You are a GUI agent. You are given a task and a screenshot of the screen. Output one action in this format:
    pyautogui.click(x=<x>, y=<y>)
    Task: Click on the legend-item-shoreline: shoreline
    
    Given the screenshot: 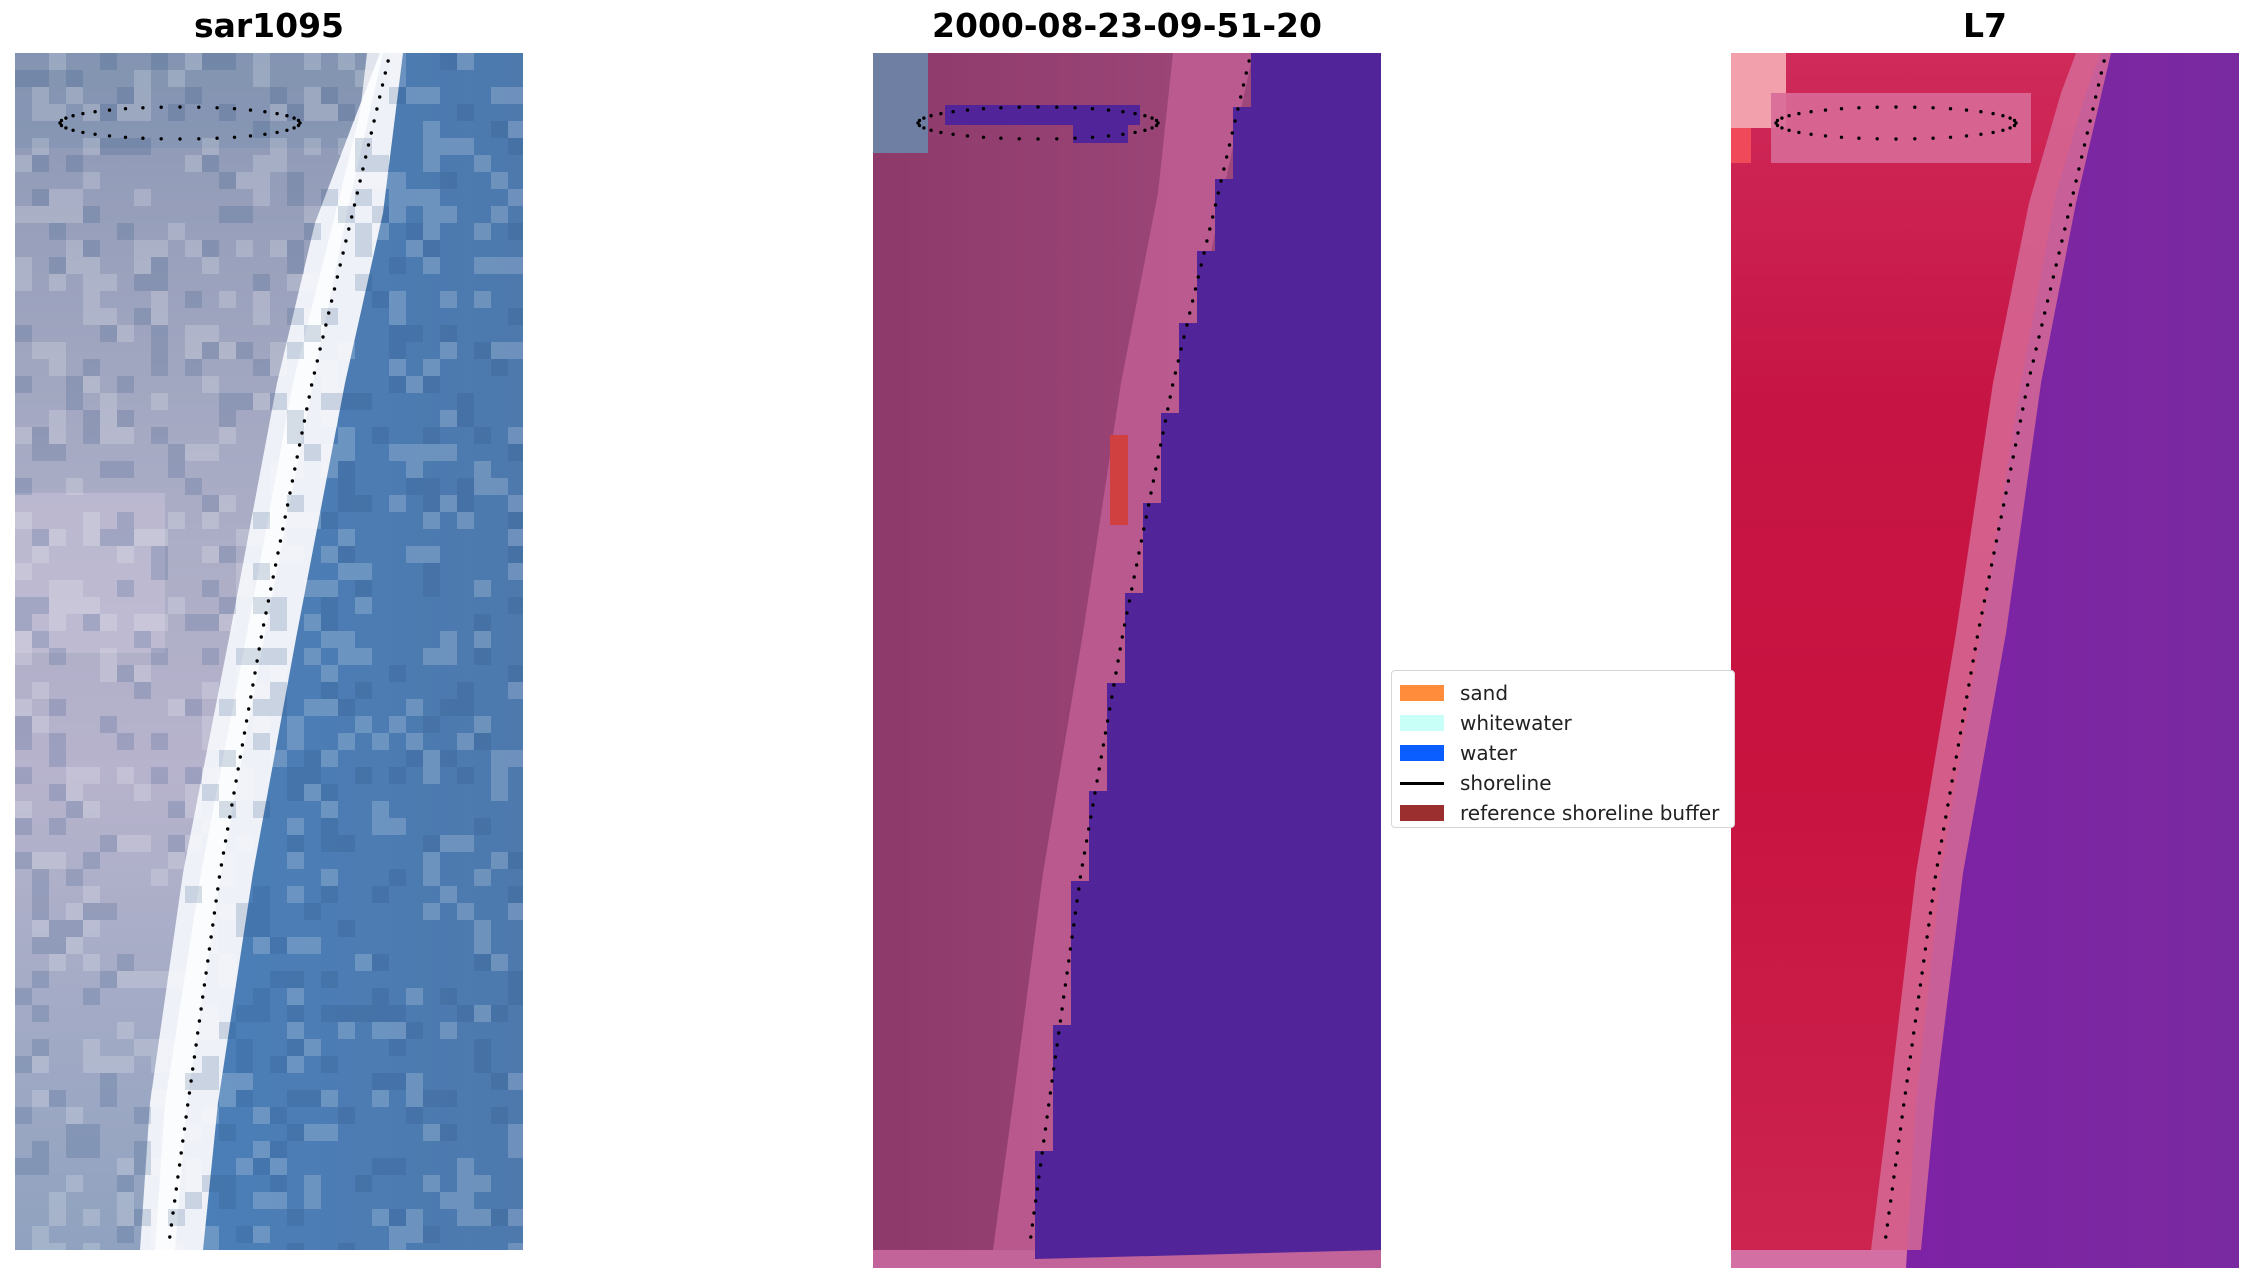 What is the action you would take?
    pyautogui.click(x=1476, y=783)
    